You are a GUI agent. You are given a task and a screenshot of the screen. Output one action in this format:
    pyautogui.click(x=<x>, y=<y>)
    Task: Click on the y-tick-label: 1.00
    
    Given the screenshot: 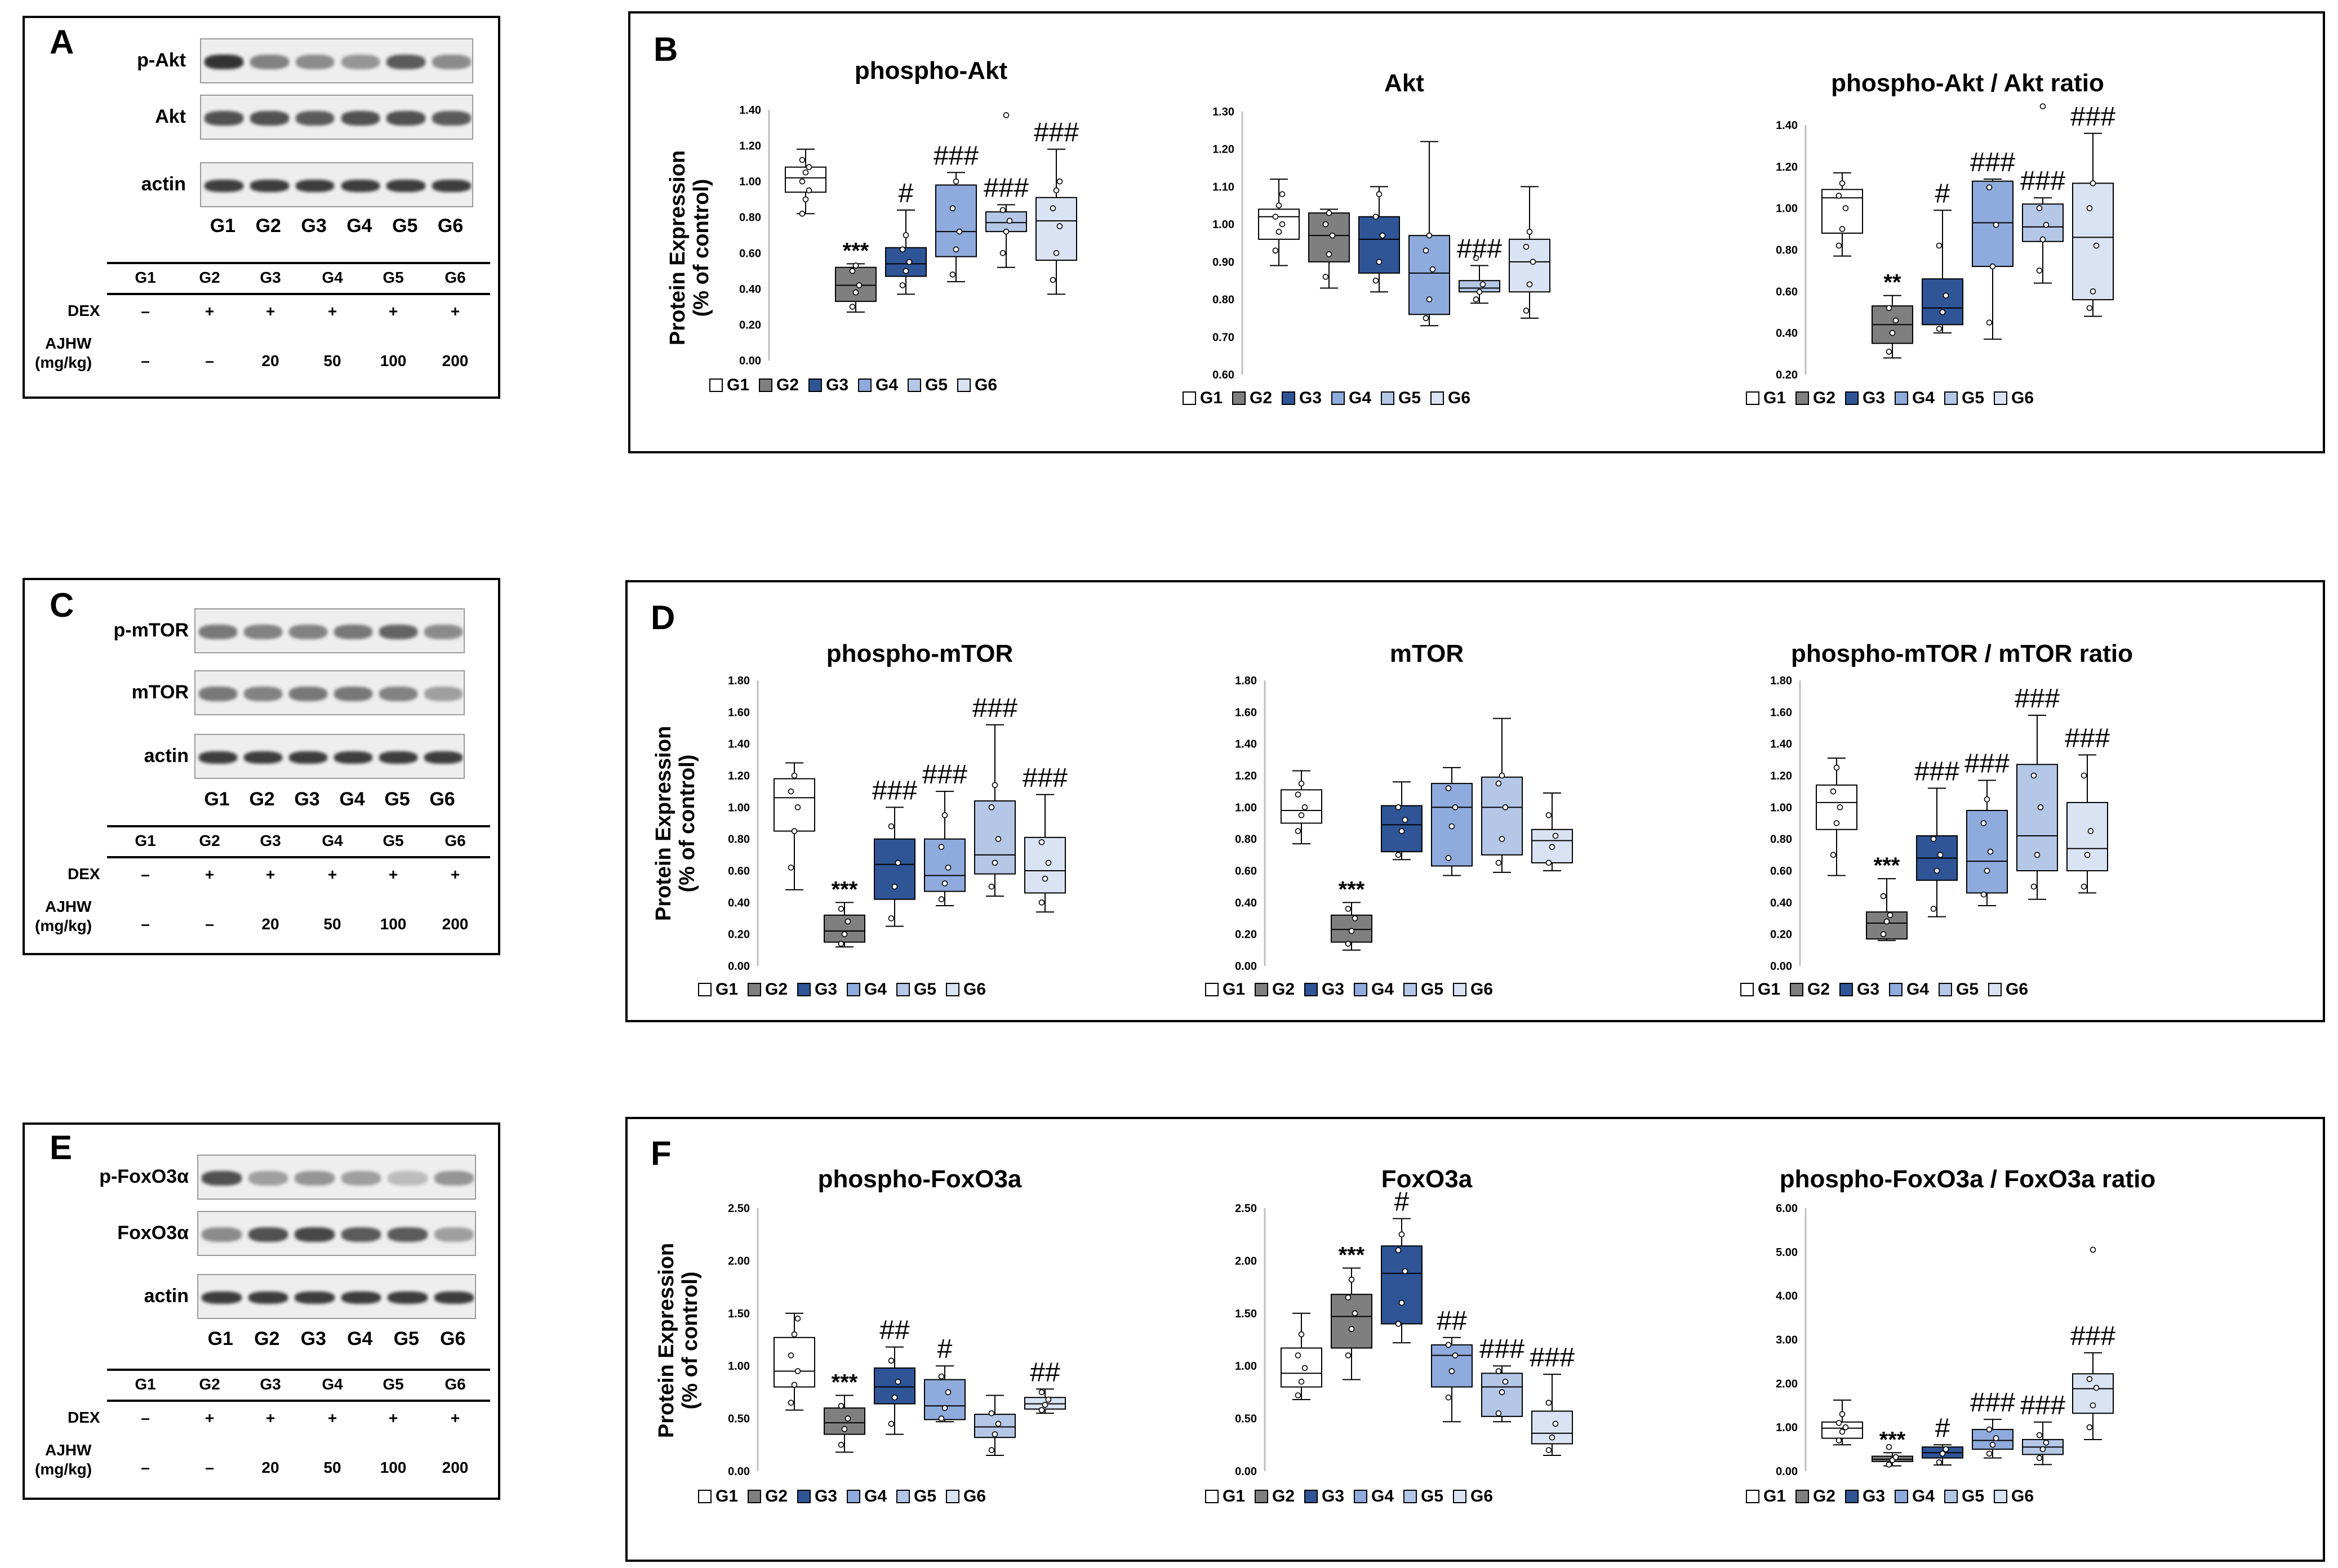 What is the action you would take?
    pyautogui.click(x=739, y=1366)
    